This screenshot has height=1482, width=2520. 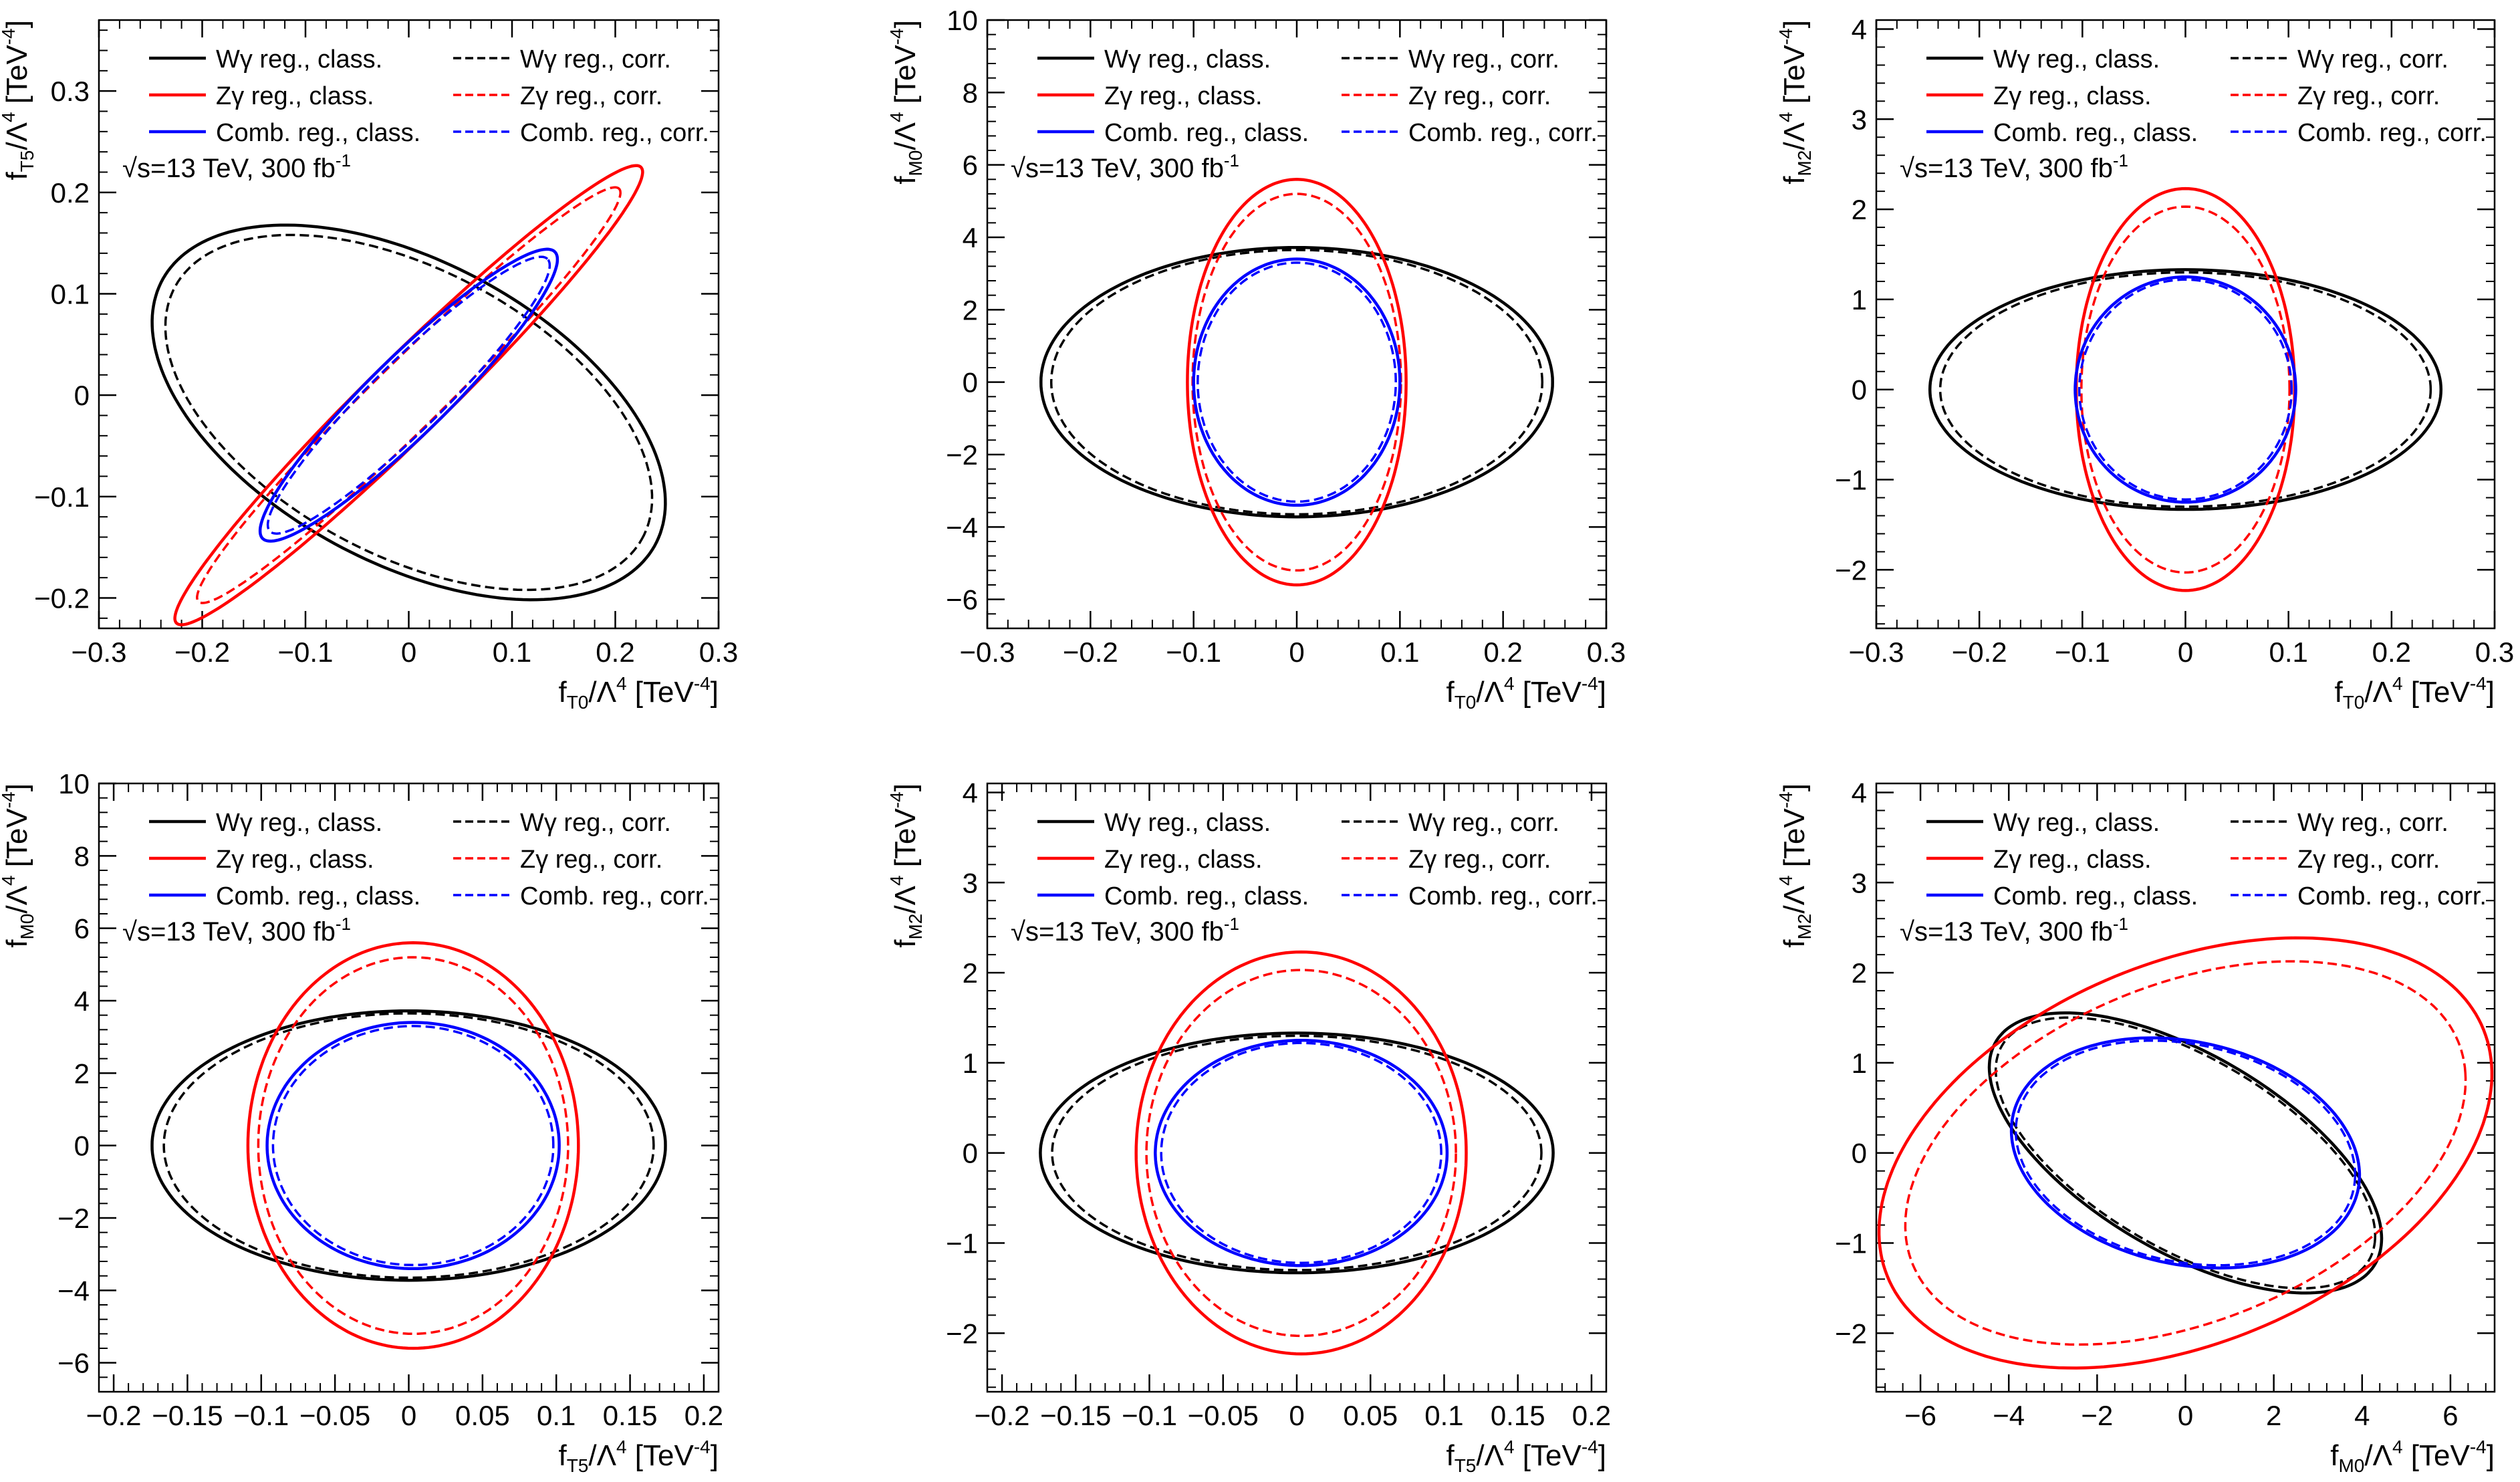 What do you see at coordinates (2362, 1415) in the screenshot?
I see `x-tick-label: 4` at bounding box center [2362, 1415].